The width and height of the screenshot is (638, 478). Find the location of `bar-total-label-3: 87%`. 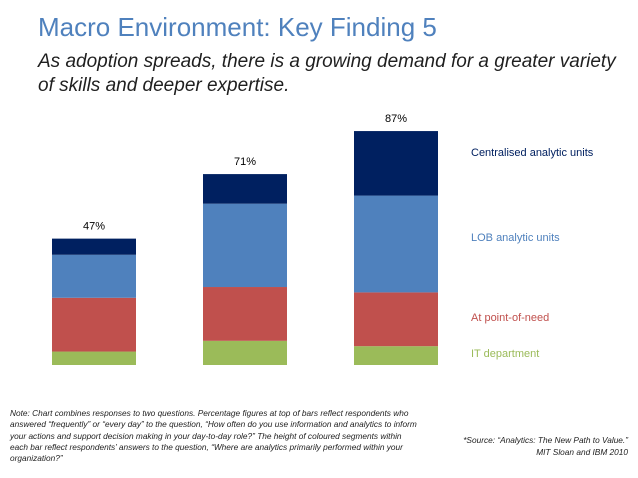

bar-total-label-3: 87% is located at coordinates (396, 119).